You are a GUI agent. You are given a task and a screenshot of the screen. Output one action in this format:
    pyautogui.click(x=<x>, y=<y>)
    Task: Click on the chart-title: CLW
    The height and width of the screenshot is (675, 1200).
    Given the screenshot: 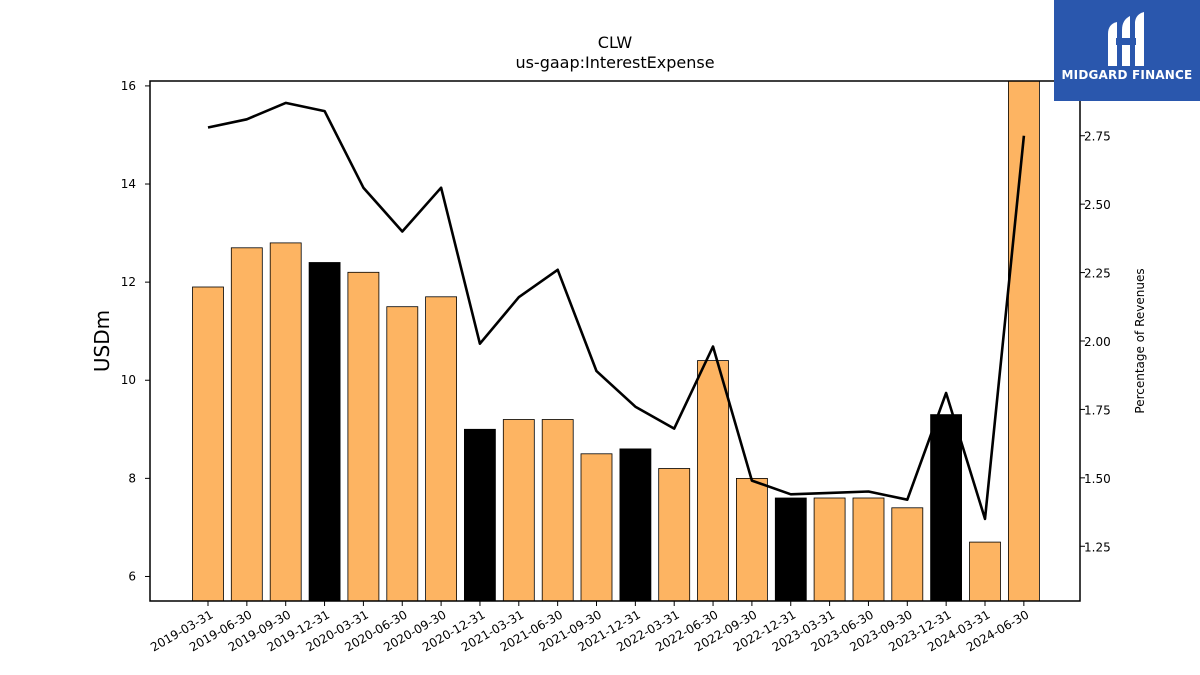 What is the action you would take?
    pyautogui.click(x=615, y=42)
    